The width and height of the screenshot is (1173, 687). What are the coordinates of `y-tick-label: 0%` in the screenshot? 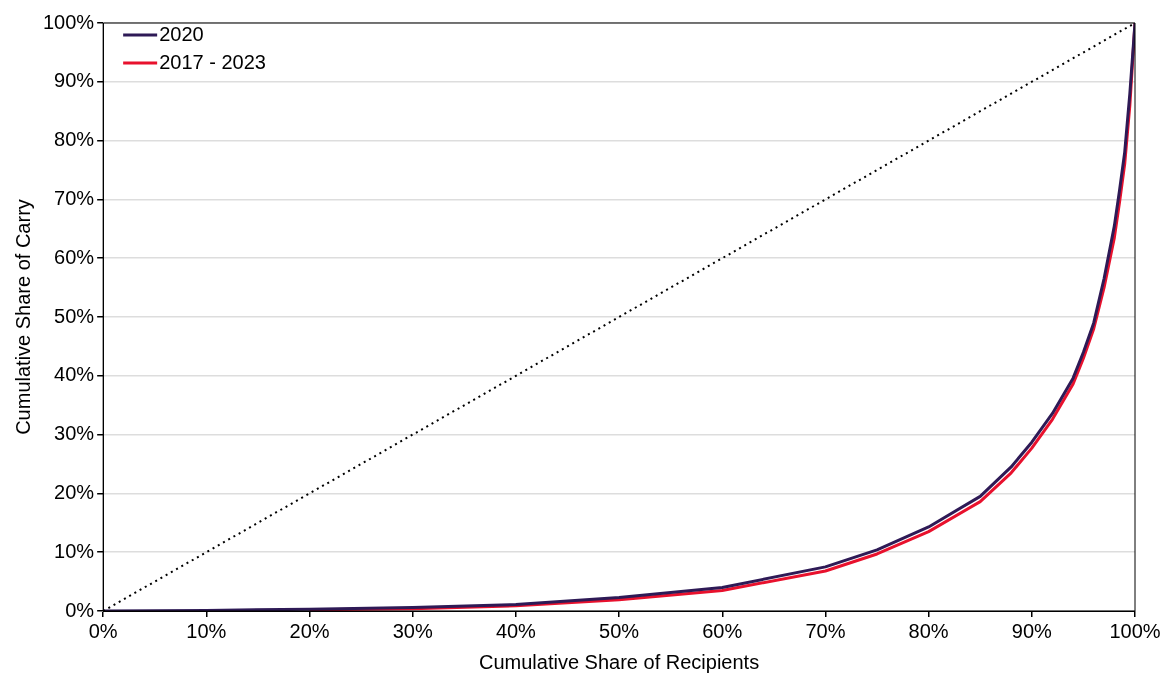 It's located at (80, 609).